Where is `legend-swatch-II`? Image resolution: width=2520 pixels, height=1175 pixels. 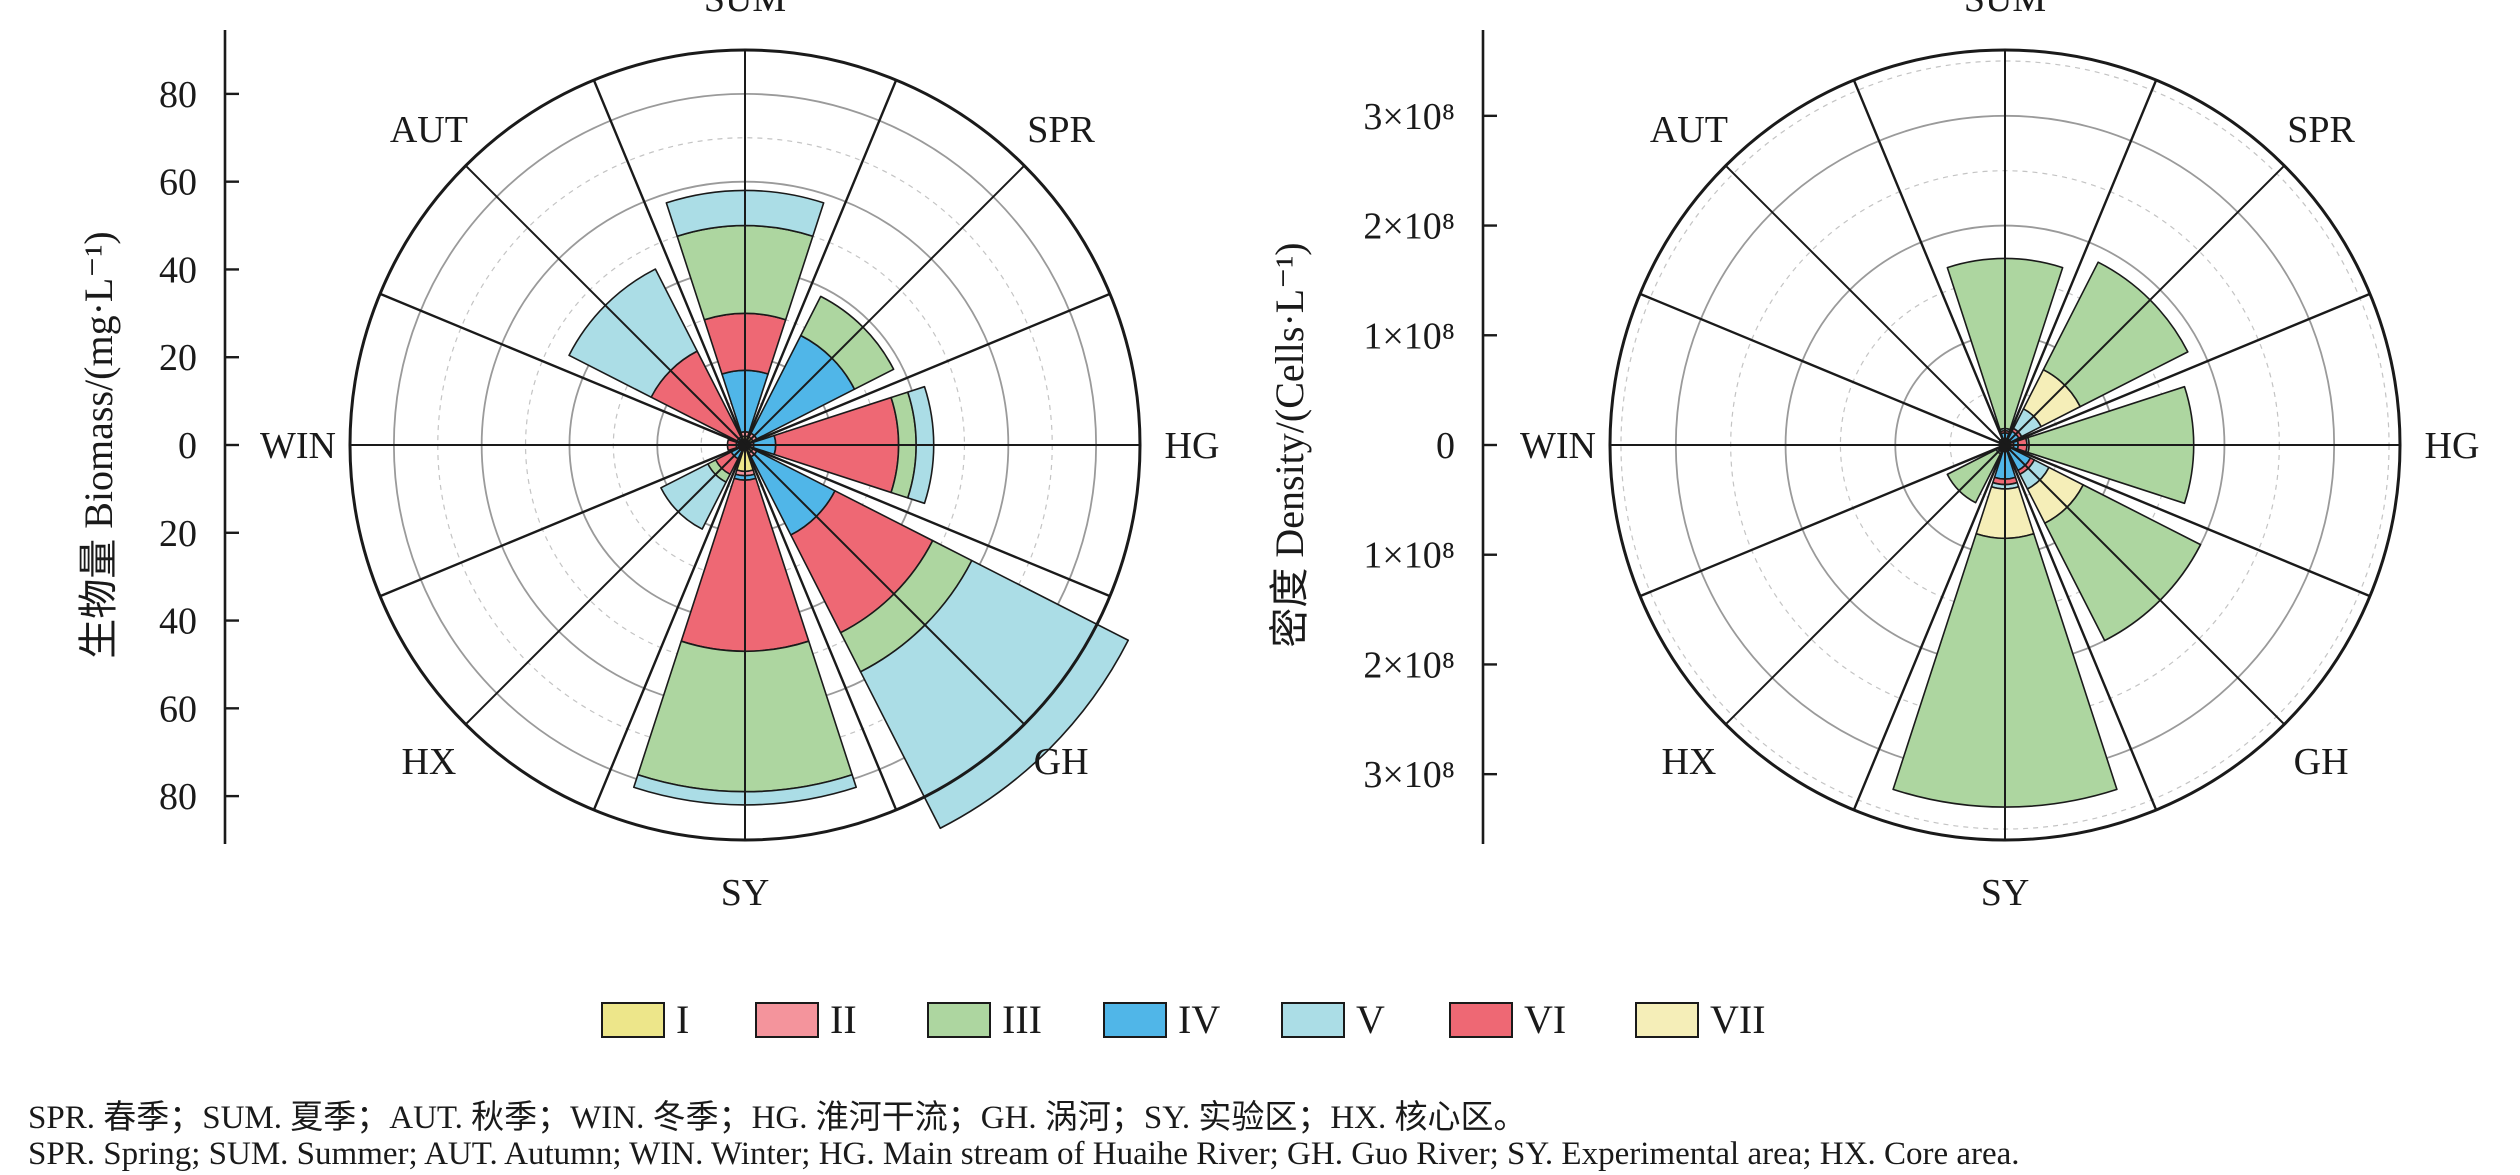 legend-swatch-II is located at coordinates (787, 1020).